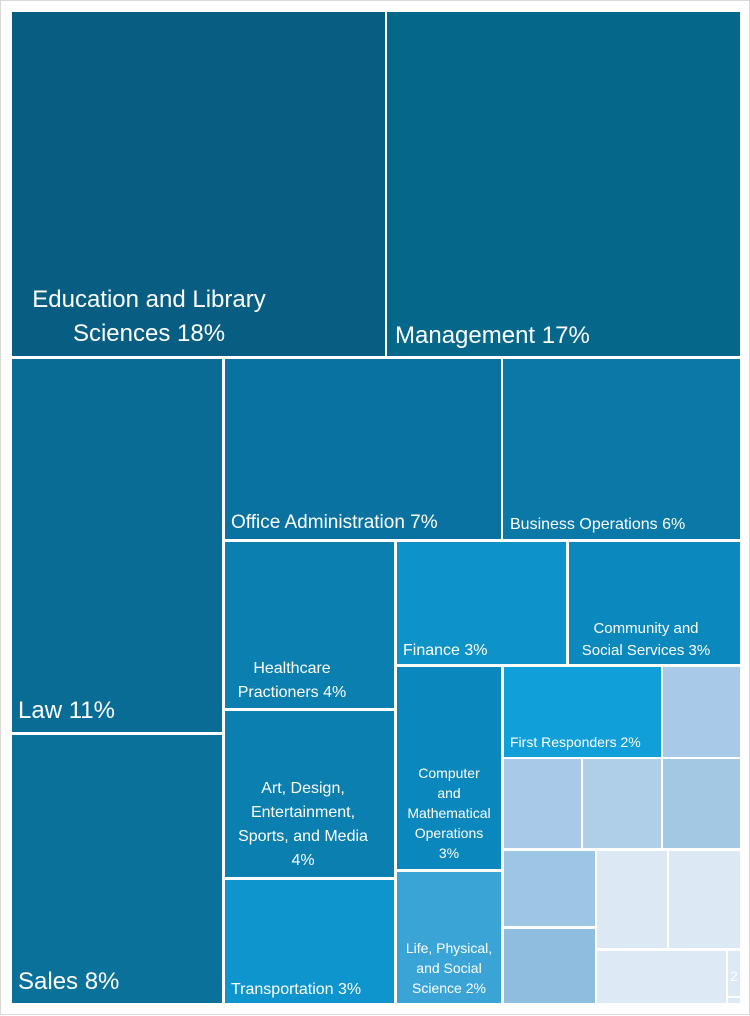 This screenshot has height=1016, width=750. Describe the element at coordinates (449, 853) in the screenshot. I see `treemap-label: 3%` at that location.